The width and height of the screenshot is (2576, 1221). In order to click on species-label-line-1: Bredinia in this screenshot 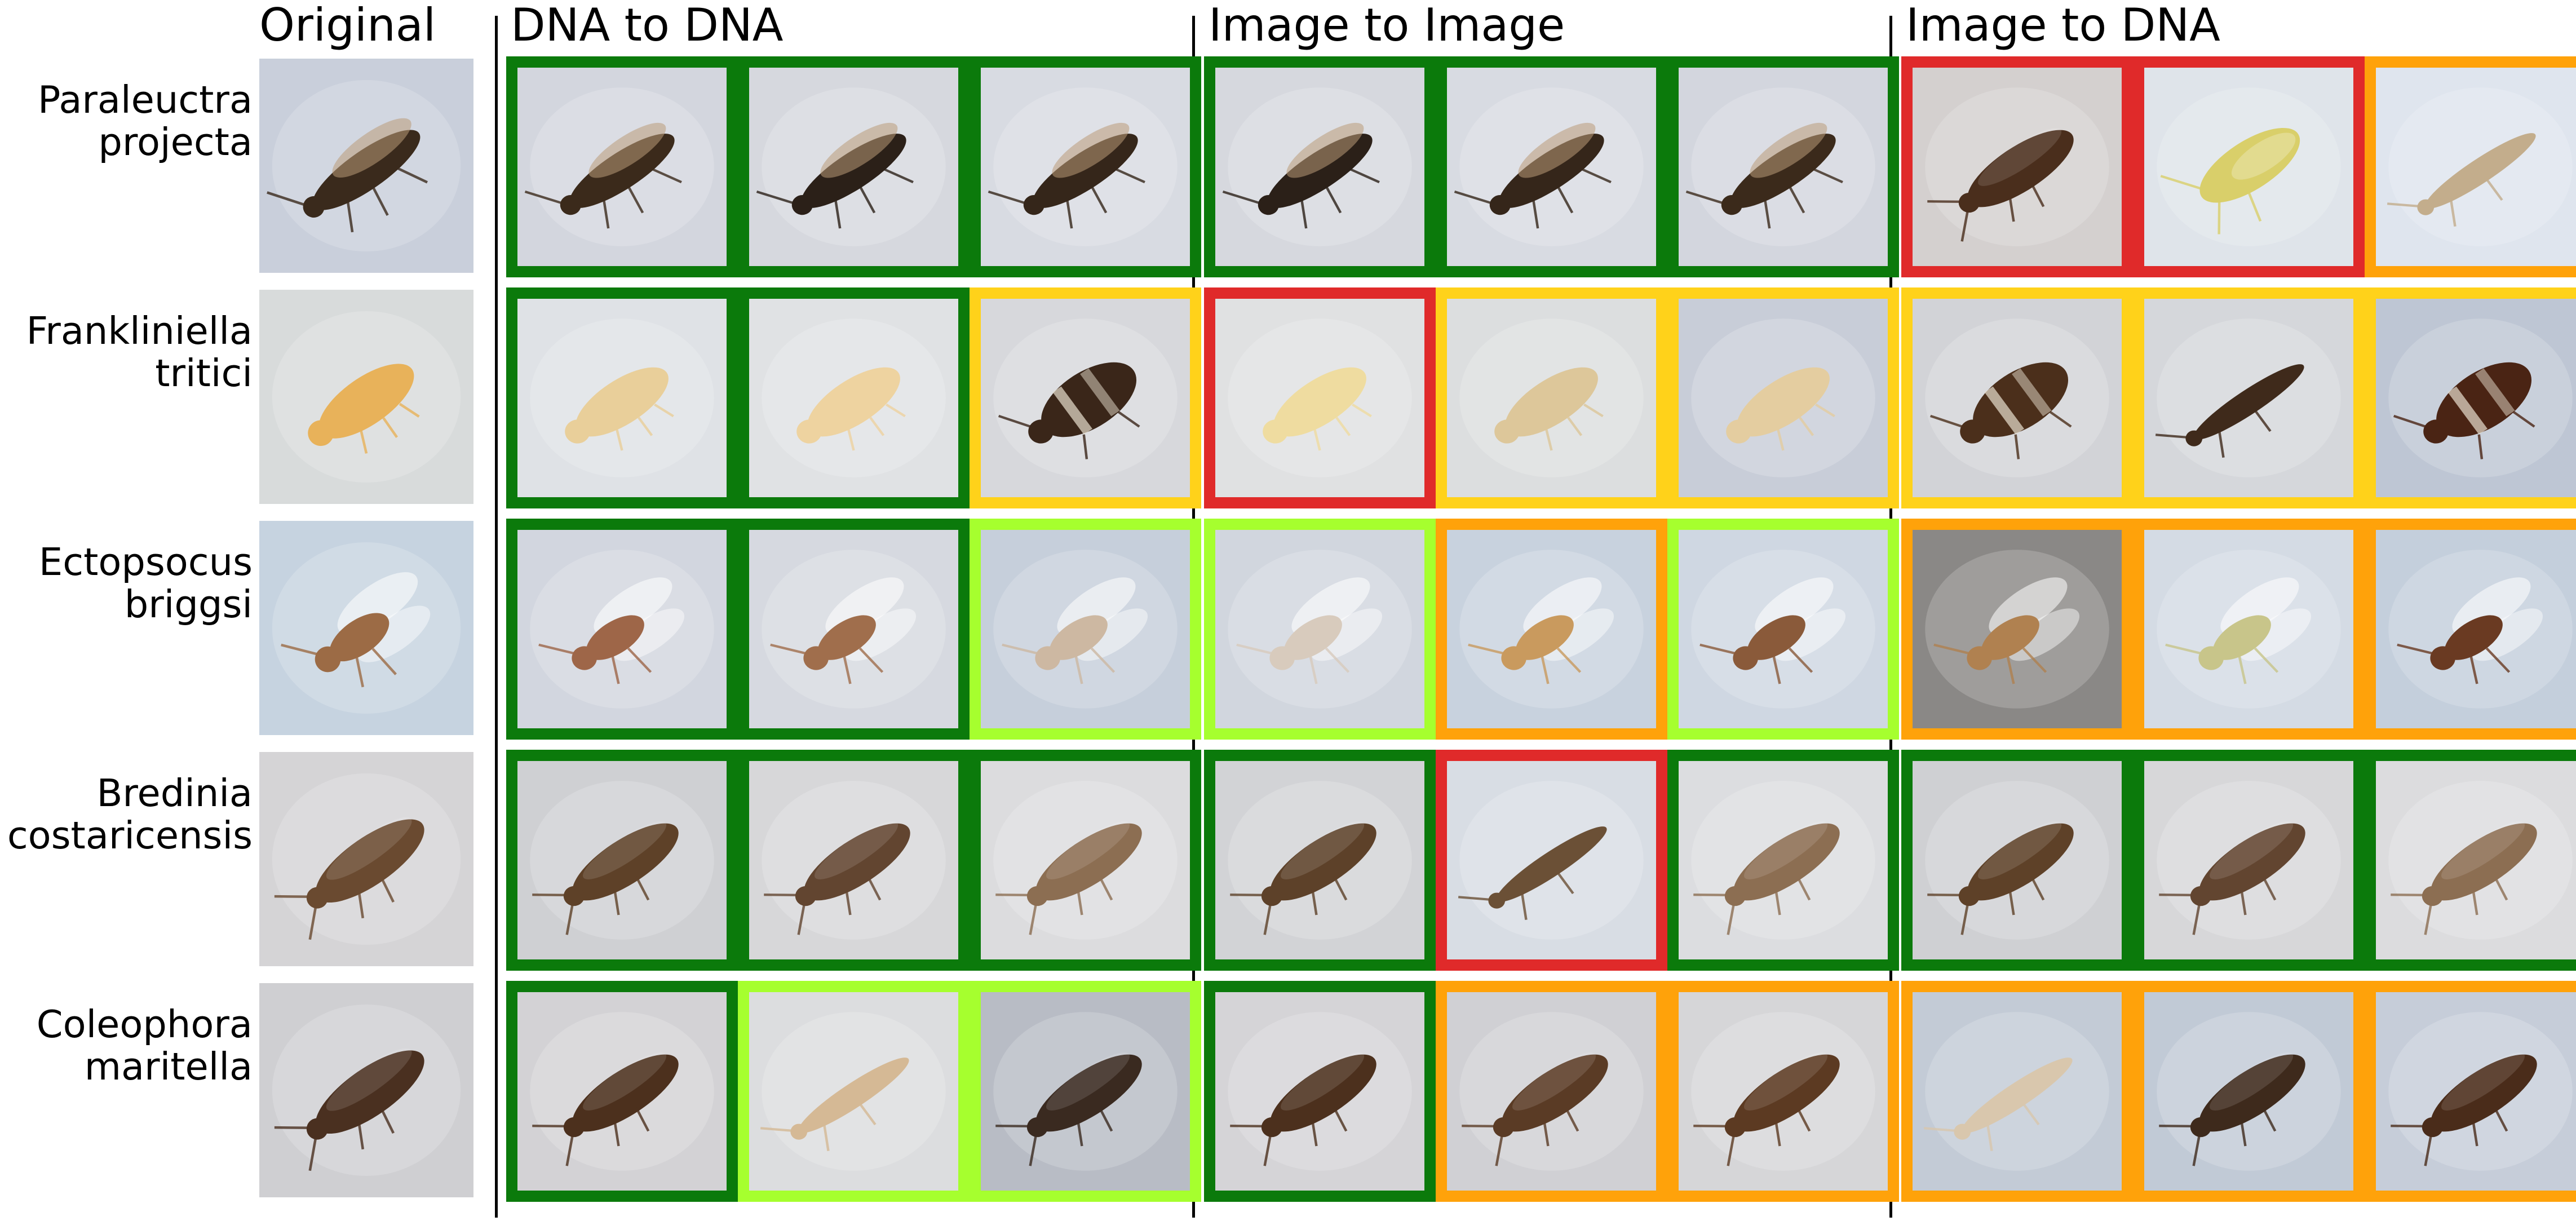, I will do `click(174, 793)`.